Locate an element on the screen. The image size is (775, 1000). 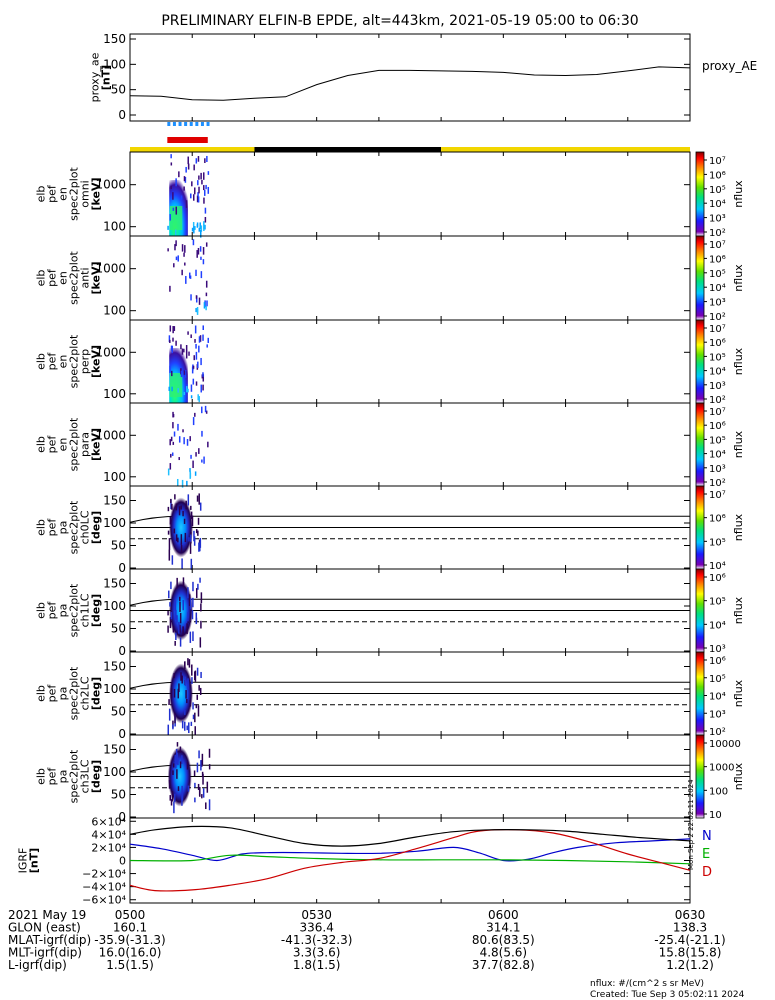
colorbar-tick-label: 10³ is located at coordinates (717, 469).